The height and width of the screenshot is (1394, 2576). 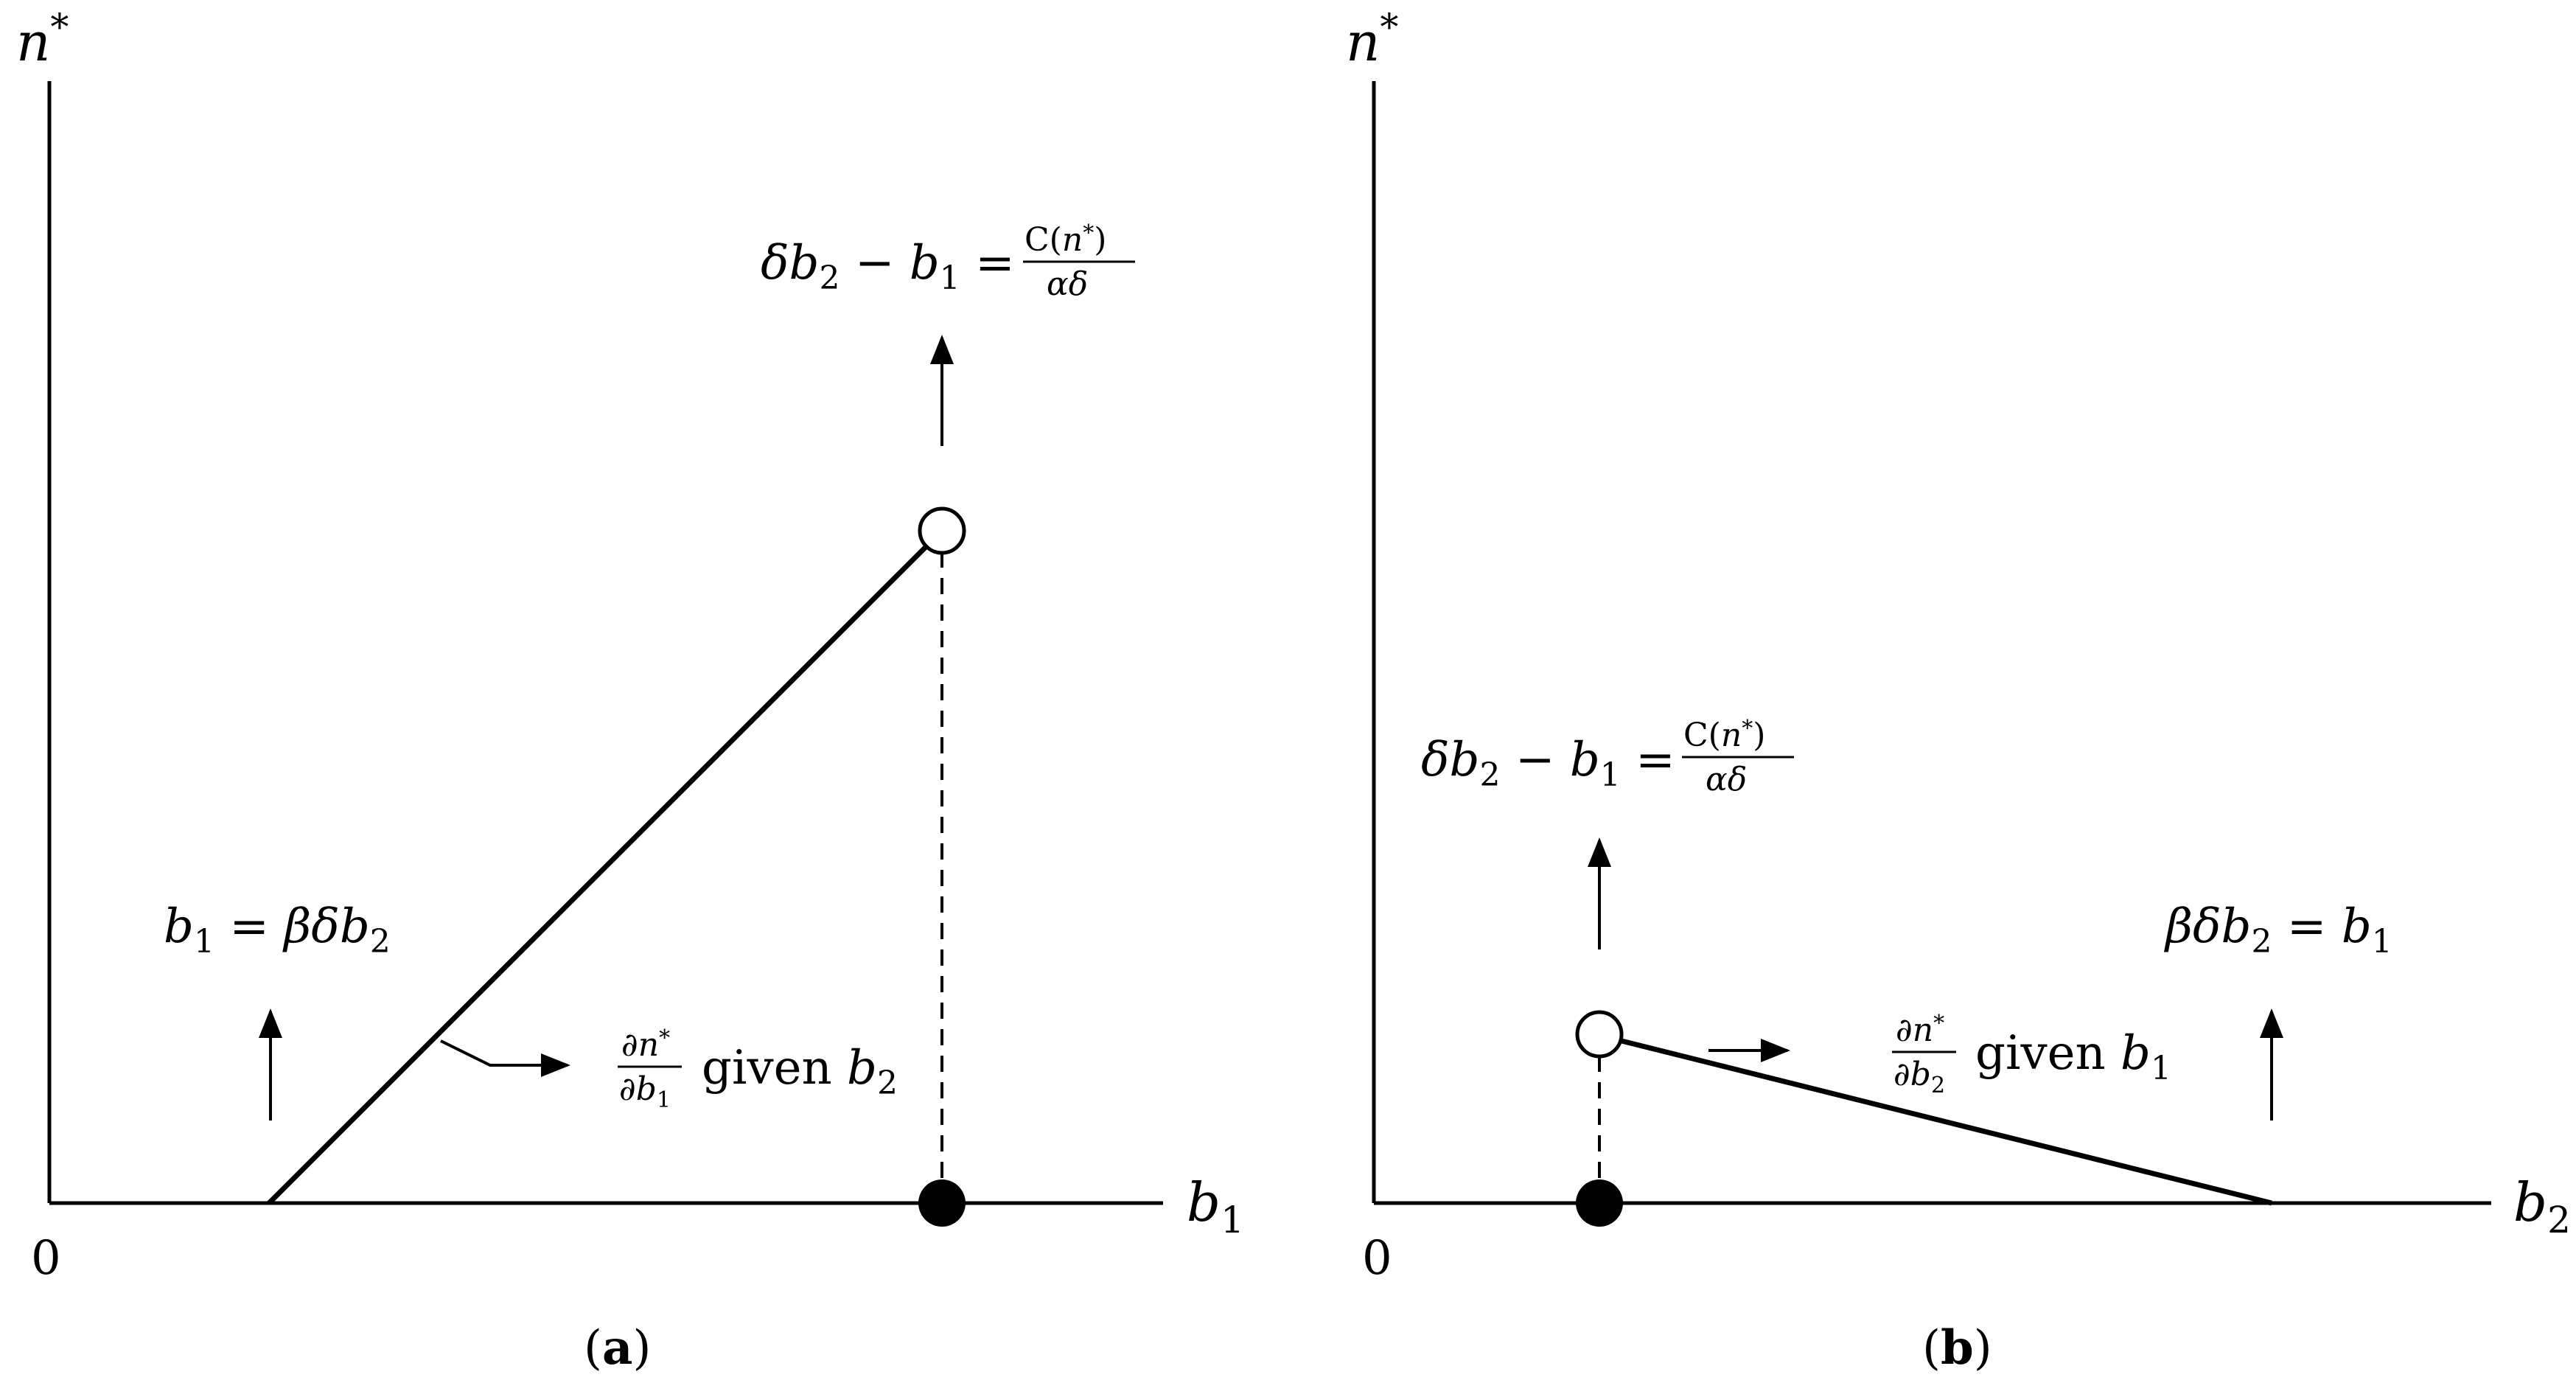 What do you see at coordinates (2542, 1206) in the screenshot?
I see `panel-b-x-axis-label: b2` at bounding box center [2542, 1206].